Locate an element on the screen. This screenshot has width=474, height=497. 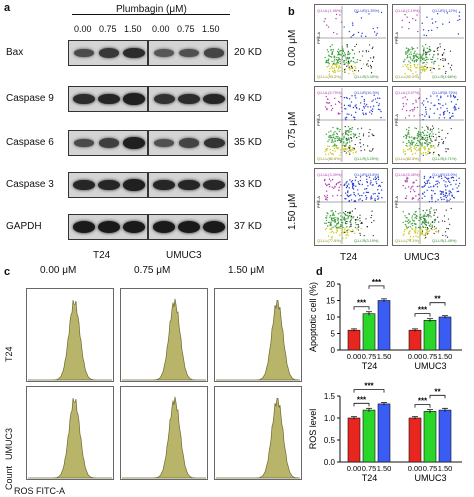
significance-label: *** is located at coordinates (377, 282).